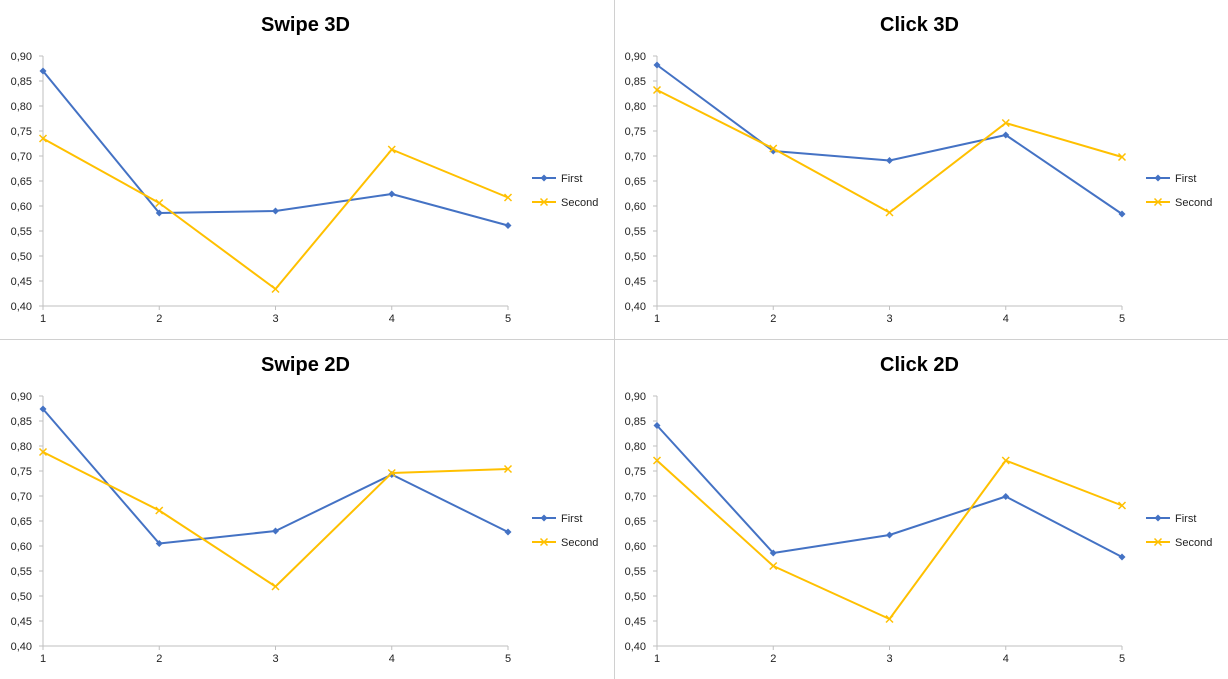  Describe the element at coordinates (579, 543) in the screenshot. I see `legend-label: Second` at that location.